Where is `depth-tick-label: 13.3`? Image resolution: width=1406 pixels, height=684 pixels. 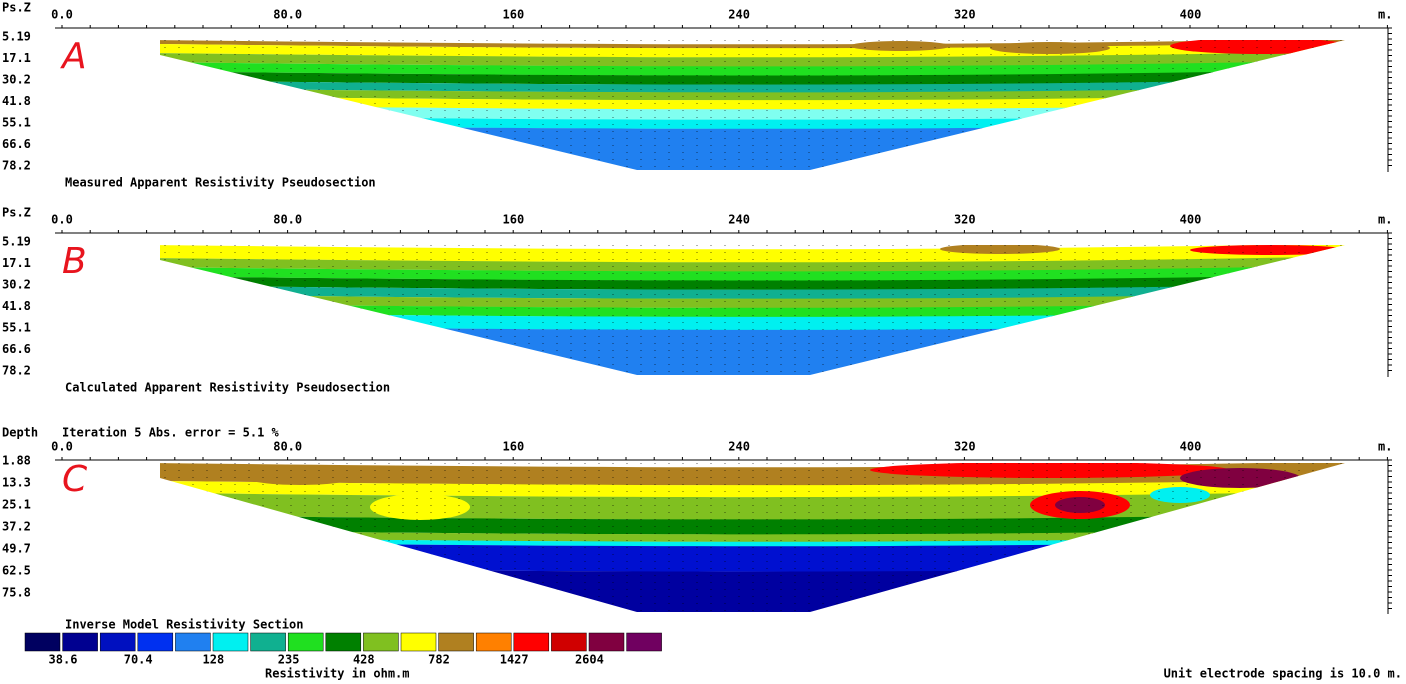 depth-tick-label: 13.3 is located at coordinates (16, 483).